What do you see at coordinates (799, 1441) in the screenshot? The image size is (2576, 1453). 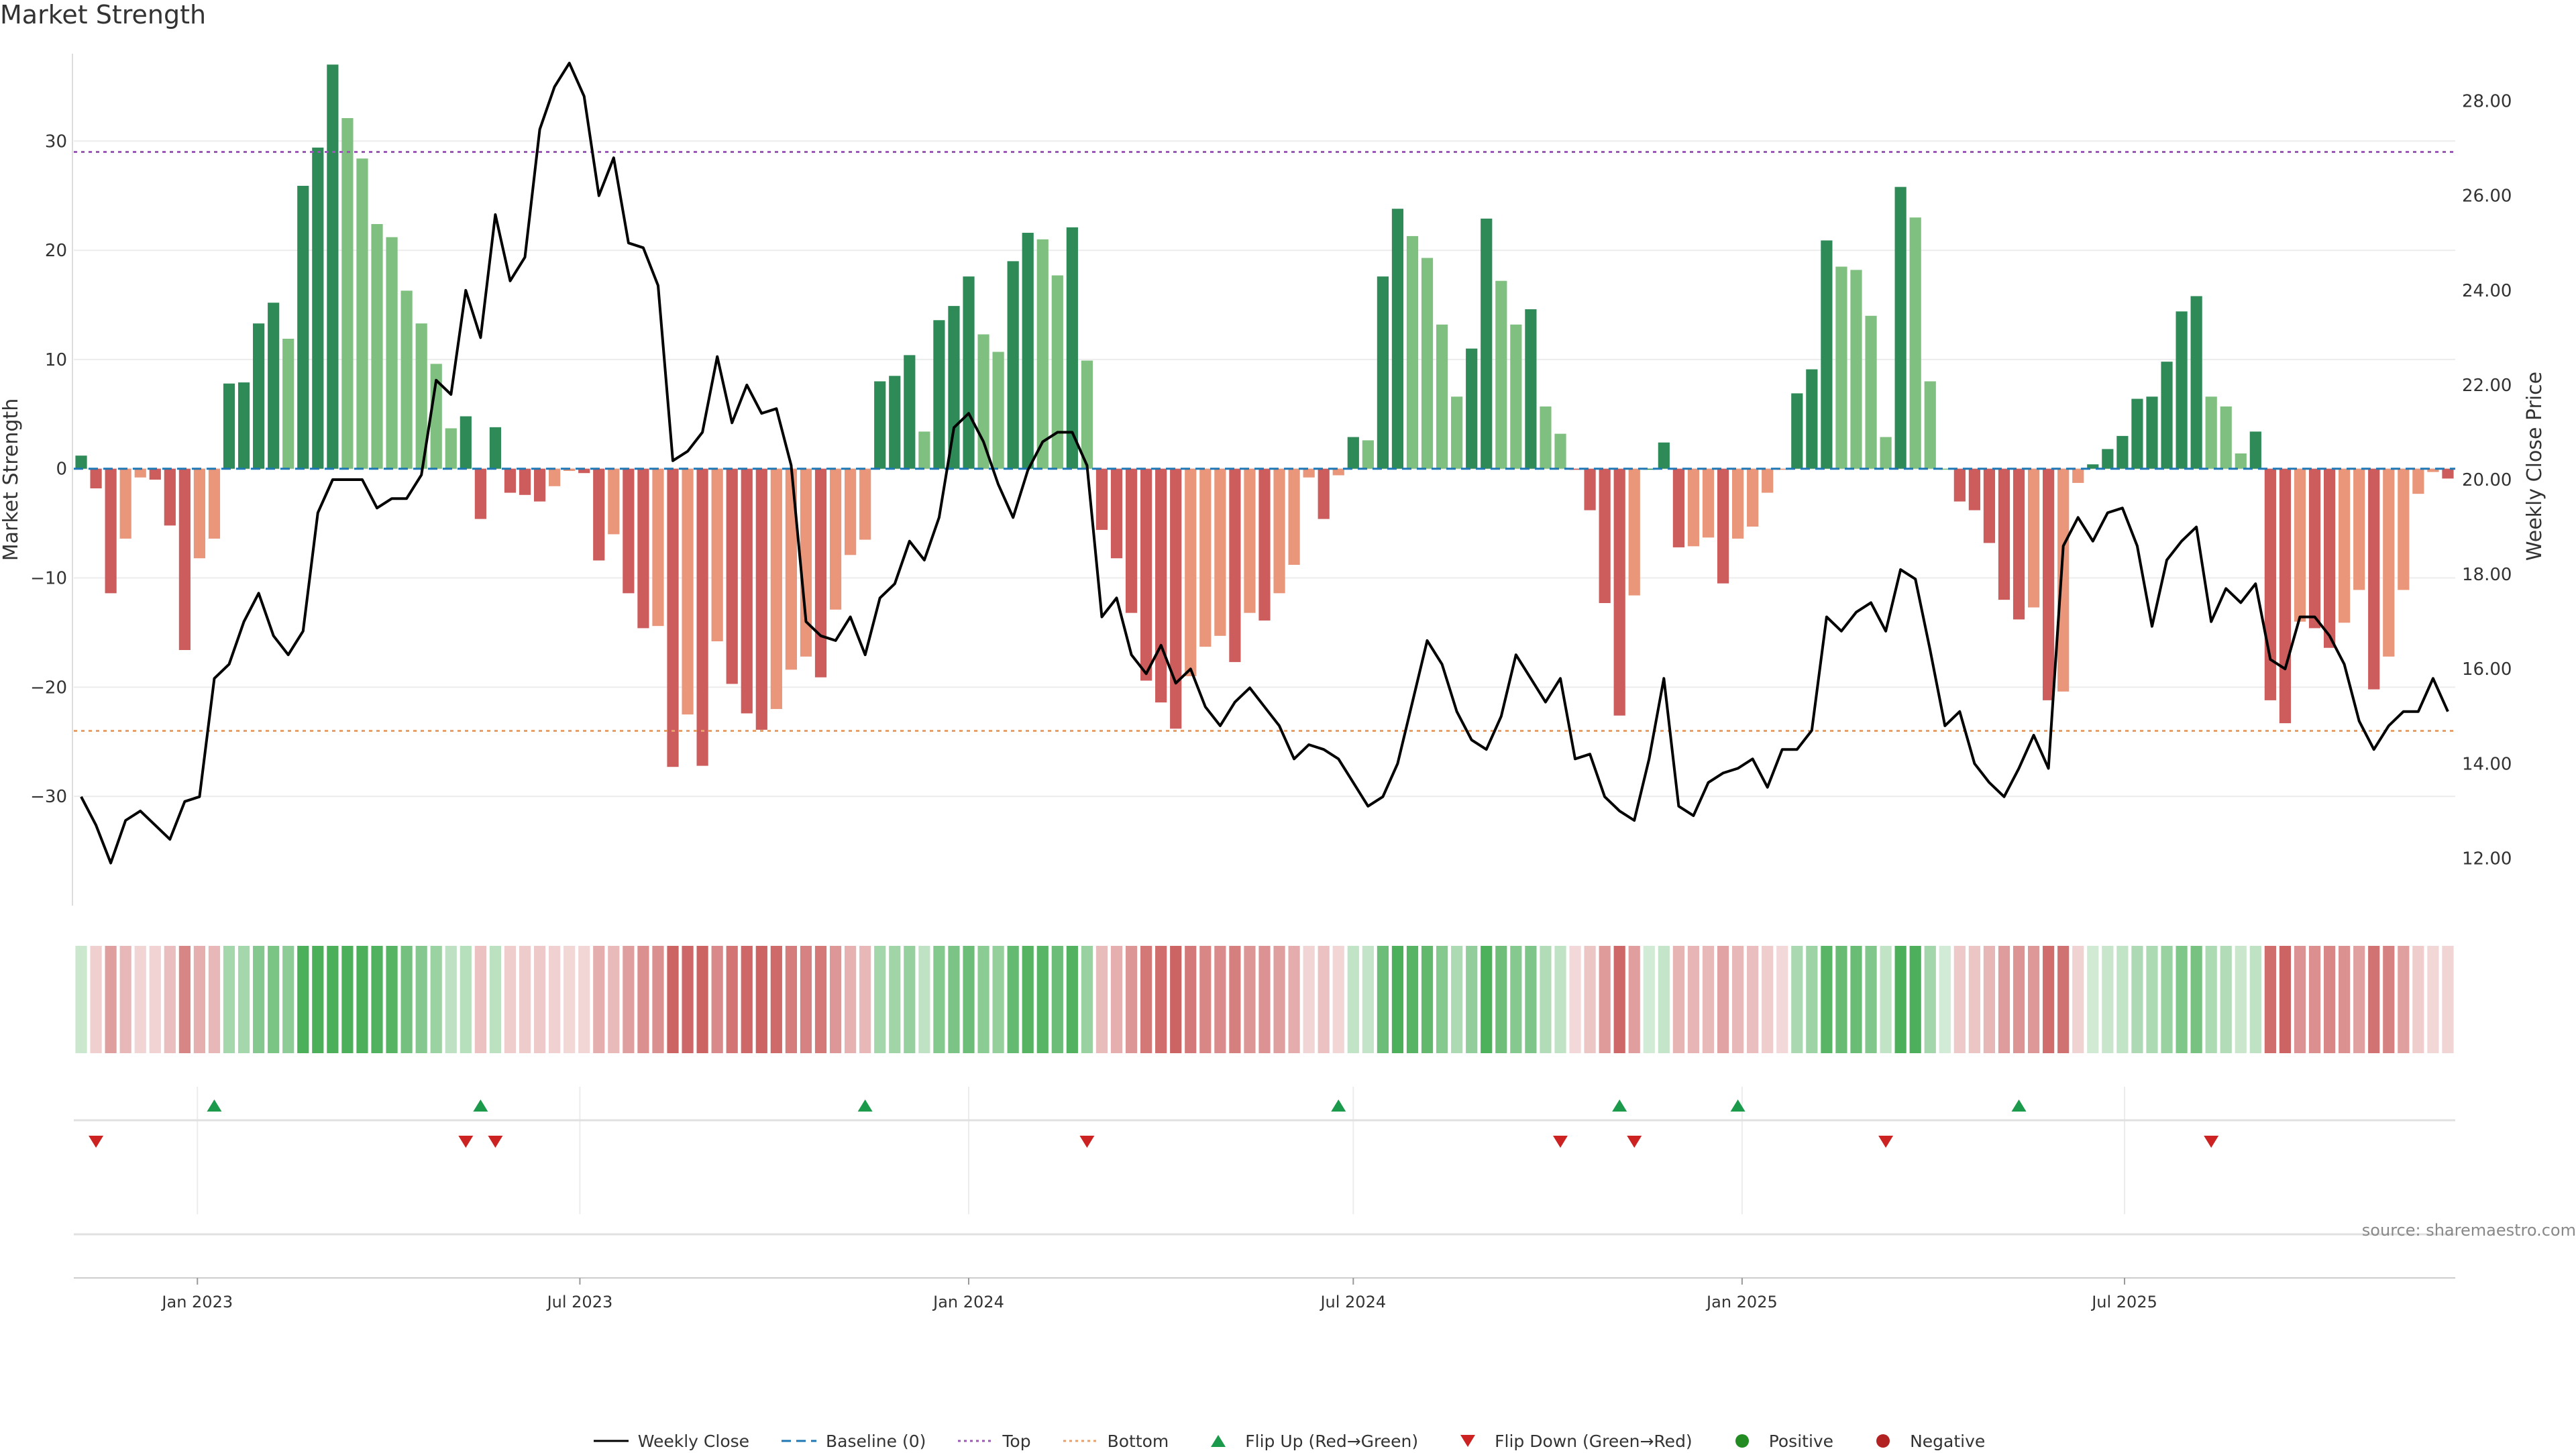 I see `baseline-icon` at bounding box center [799, 1441].